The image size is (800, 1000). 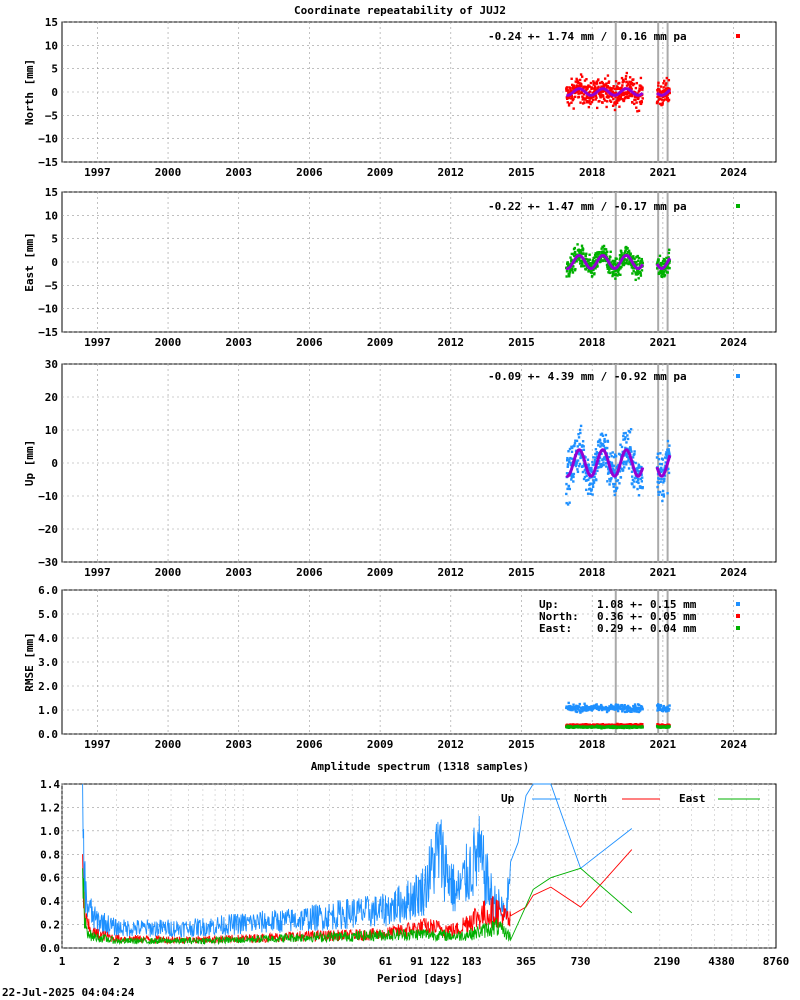 I want to click on y-tick-label: 2.0, so click(x=48, y=686).